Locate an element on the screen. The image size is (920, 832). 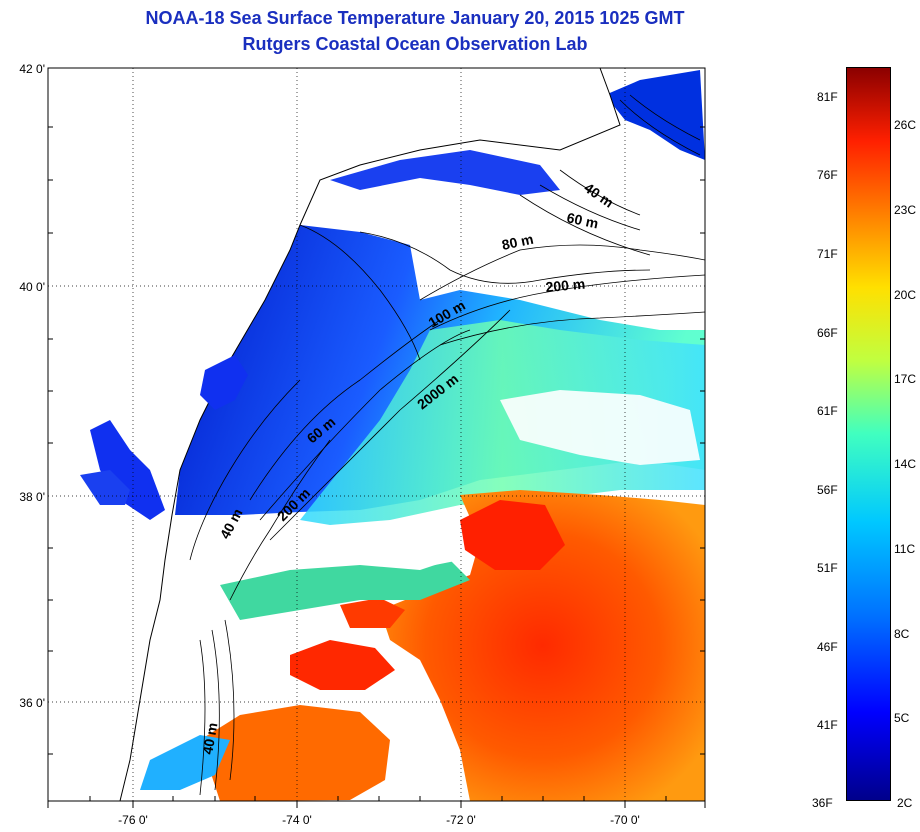
isobath-label-40m-north: 40 m is located at coordinates (598, 194).